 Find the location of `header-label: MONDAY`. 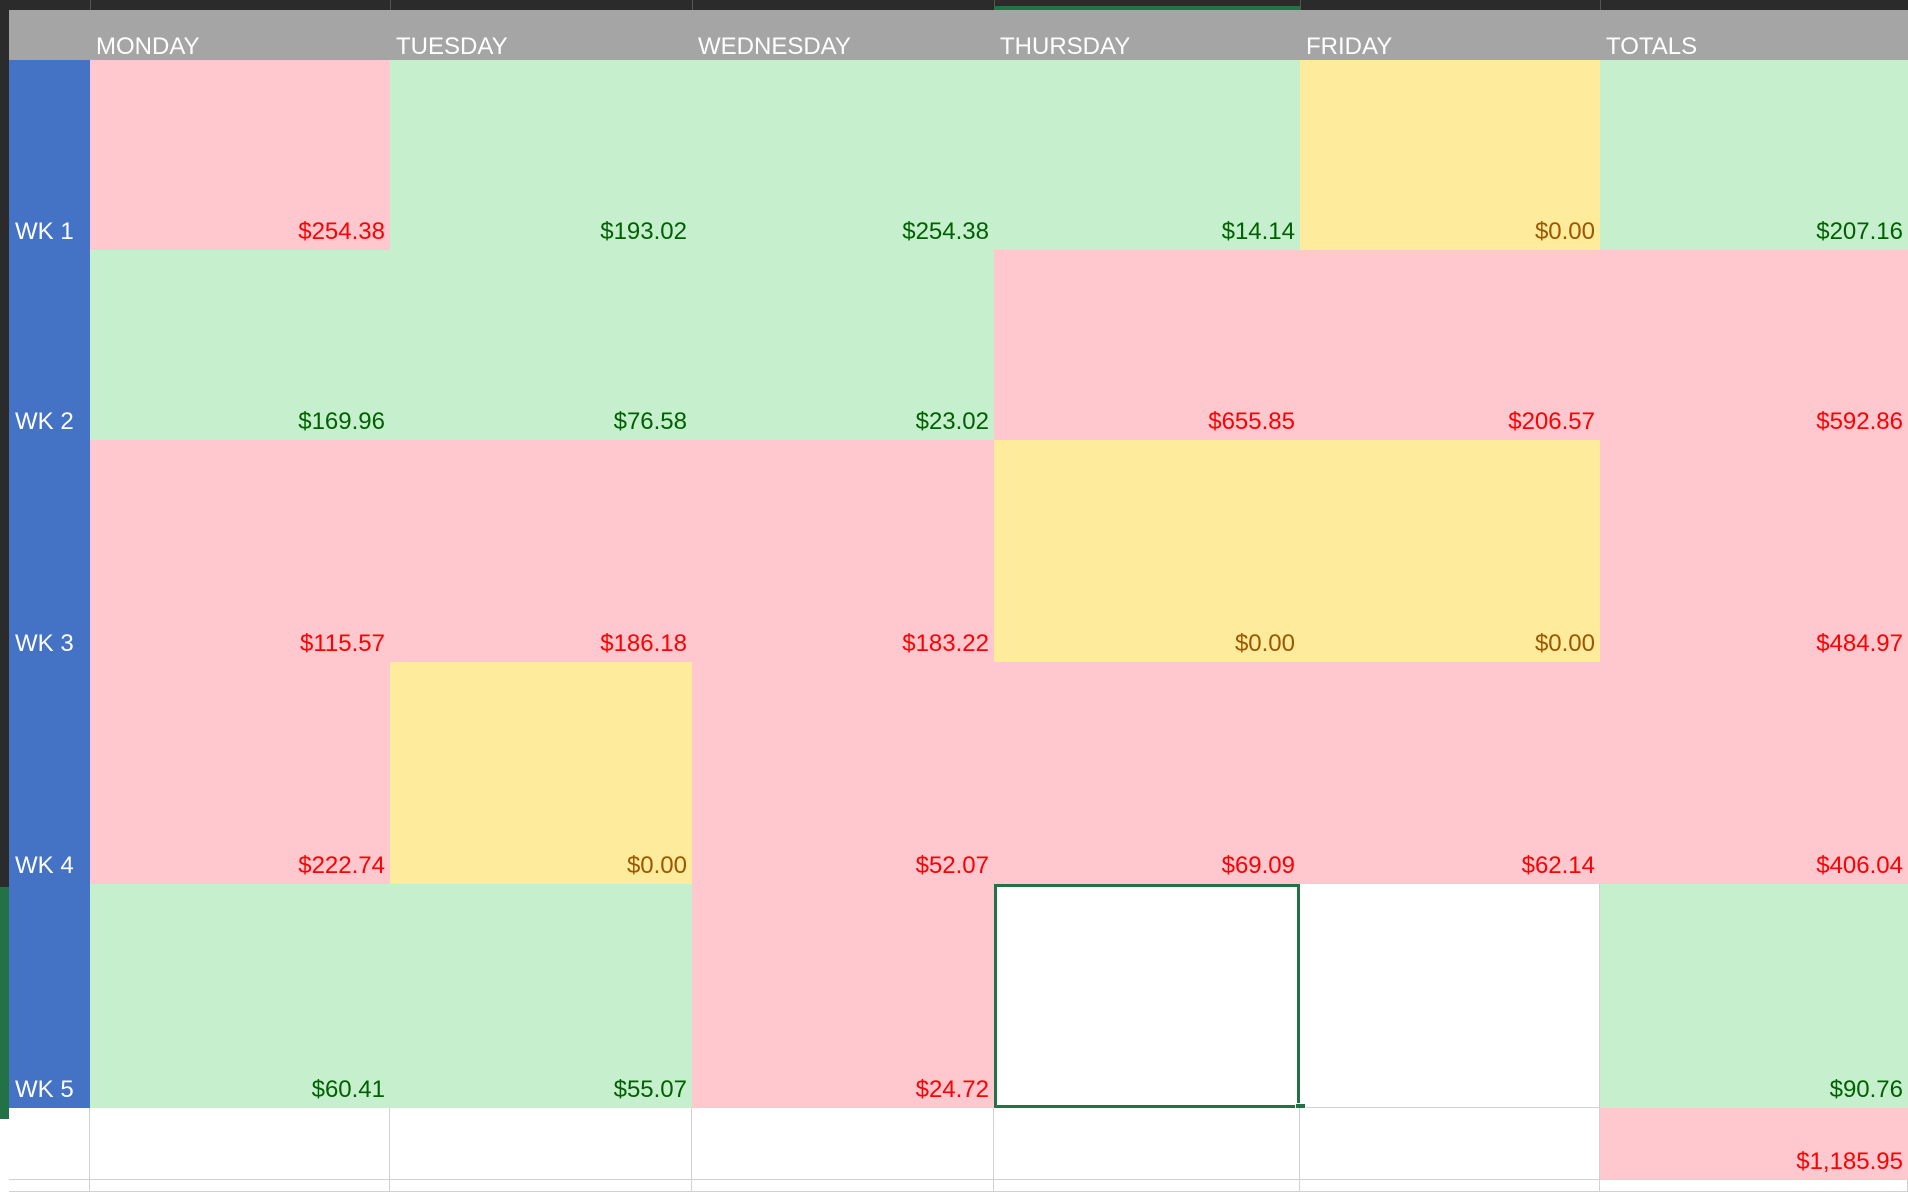

header-label: MONDAY is located at coordinates (148, 46).